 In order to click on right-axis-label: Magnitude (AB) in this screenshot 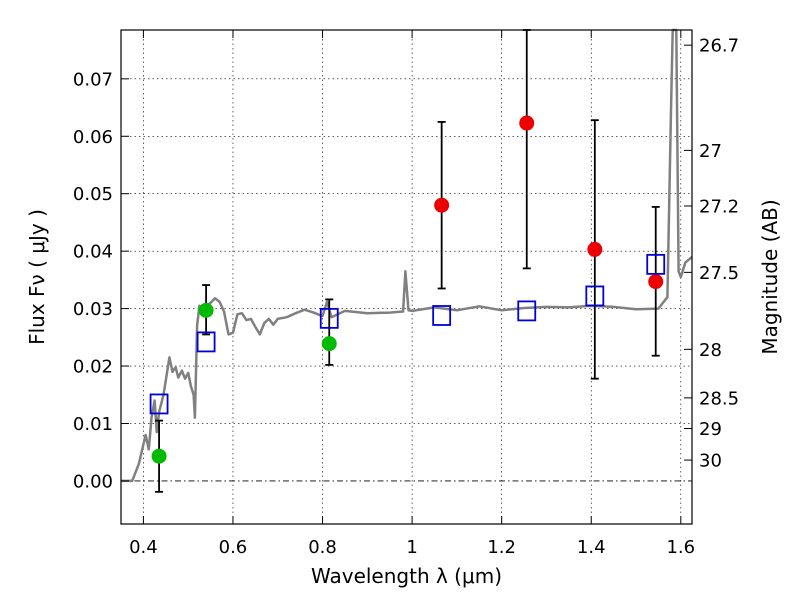, I will do `click(770, 276)`.